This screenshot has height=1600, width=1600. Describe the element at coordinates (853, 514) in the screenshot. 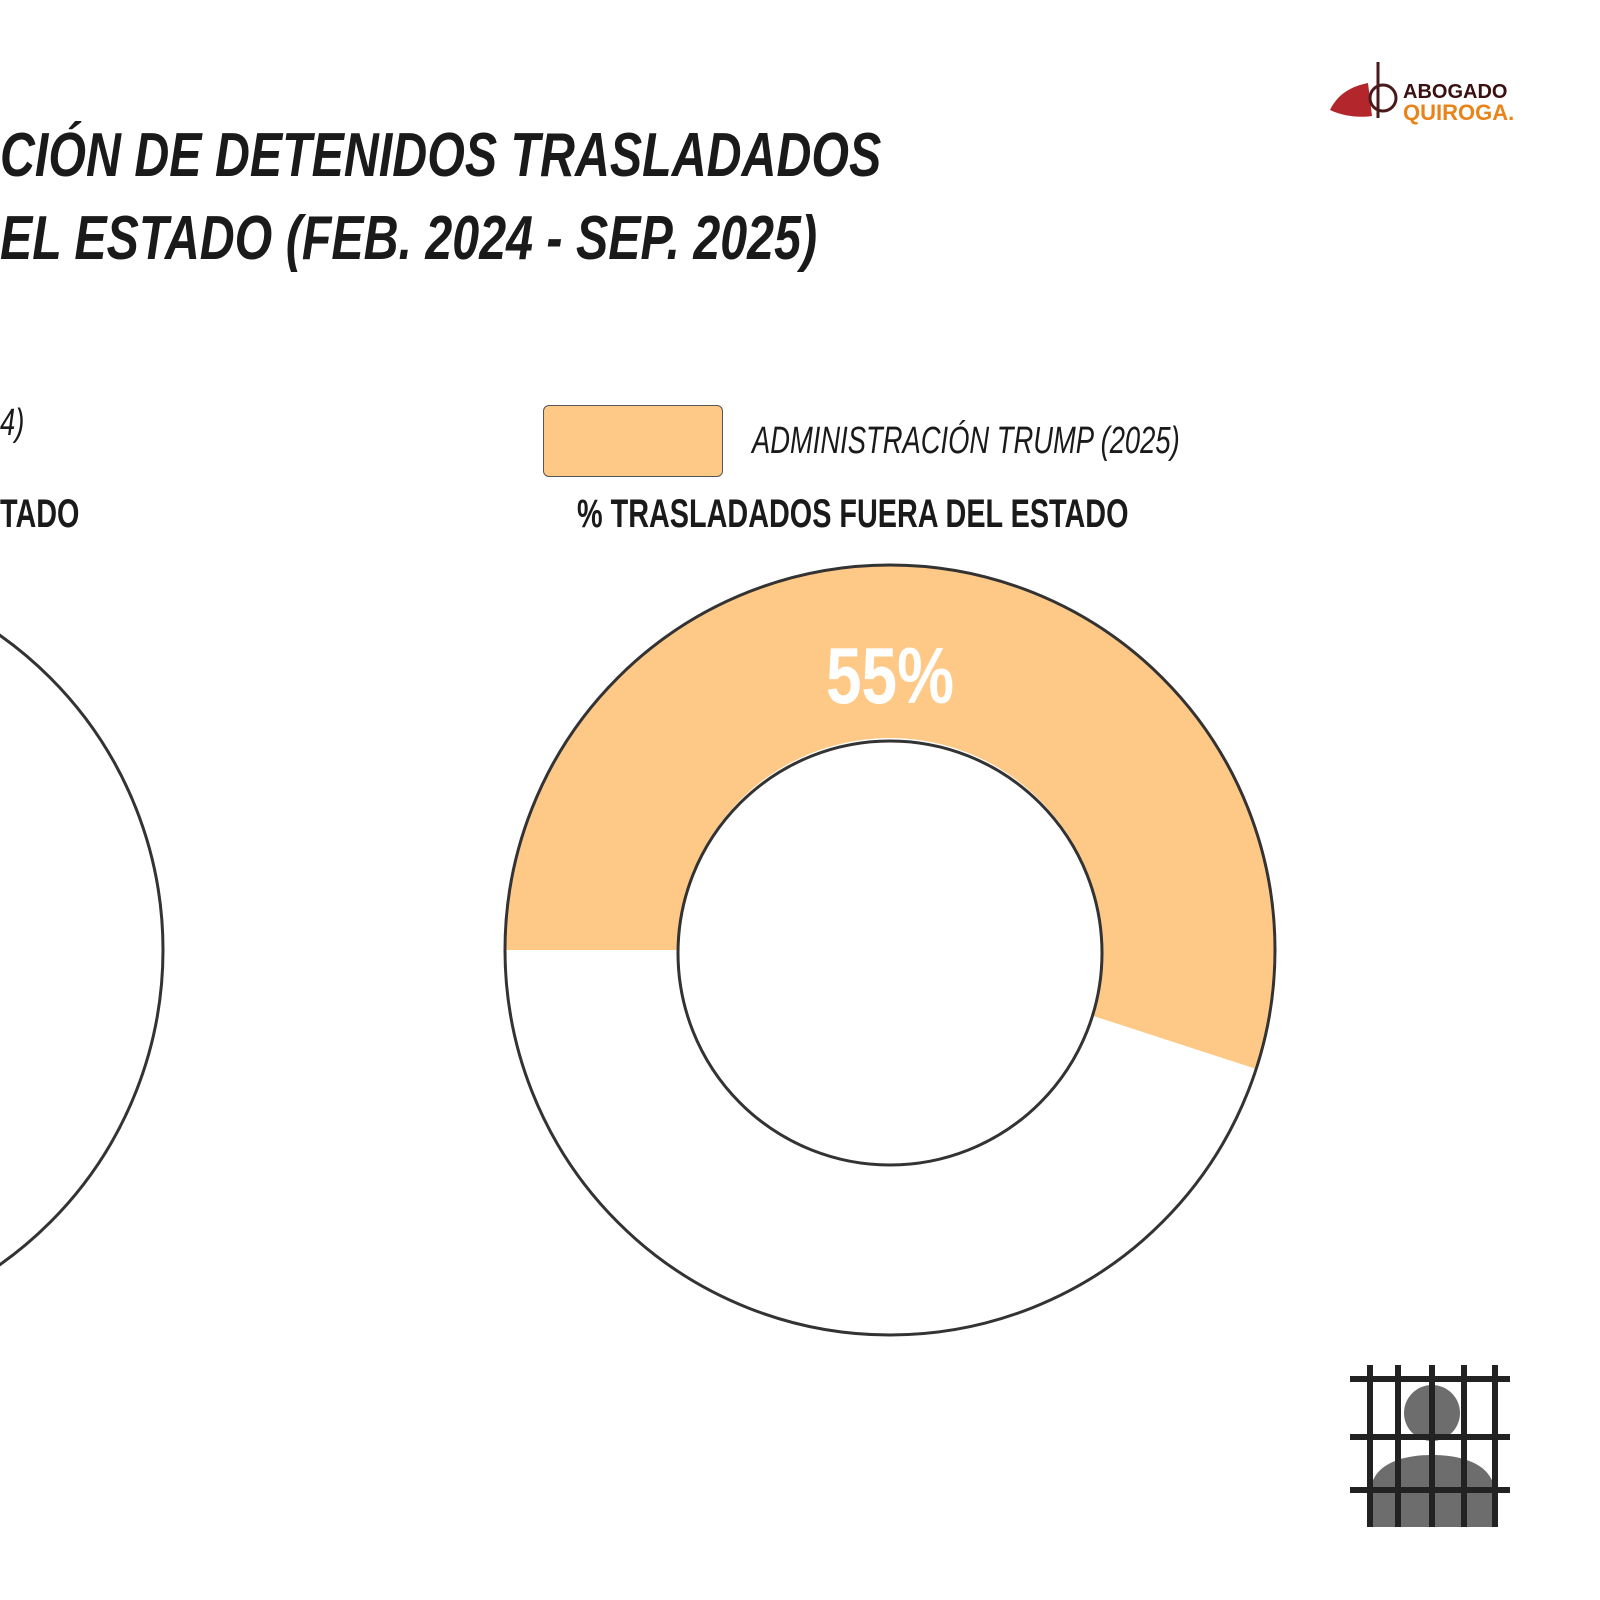

I see `donut-subtitle: % TRASLADADOS FUERA DEL ESTADO` at that location.